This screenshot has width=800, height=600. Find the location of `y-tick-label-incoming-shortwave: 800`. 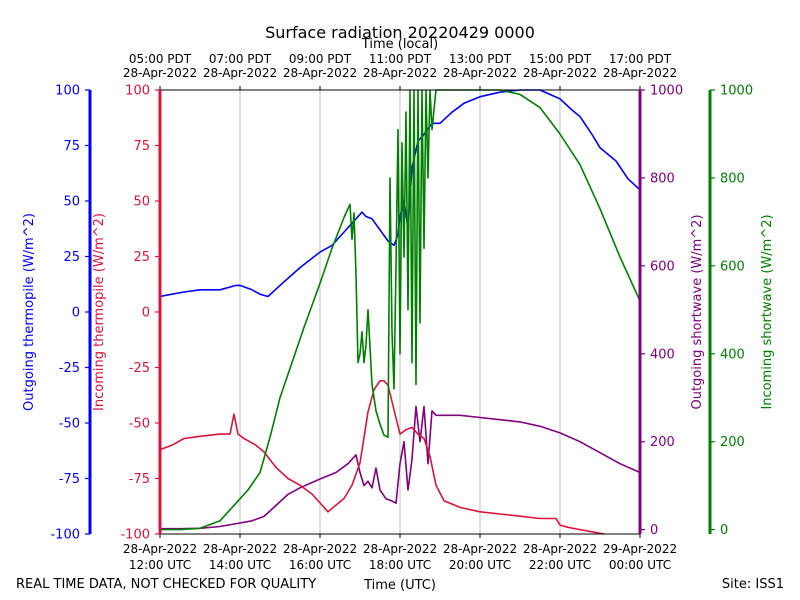

y-tick-label-incoming-shortwave: 800 is located at coordinates (732, 178).